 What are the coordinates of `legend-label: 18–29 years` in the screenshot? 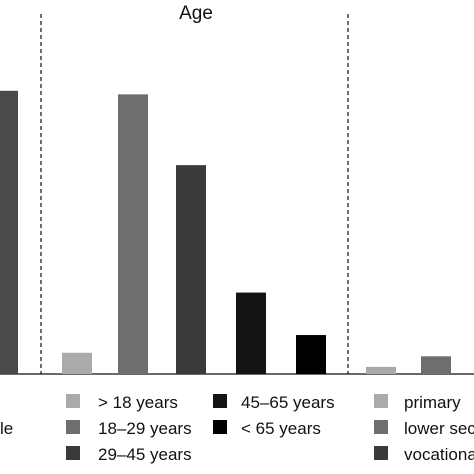 It's located at (145, 428).